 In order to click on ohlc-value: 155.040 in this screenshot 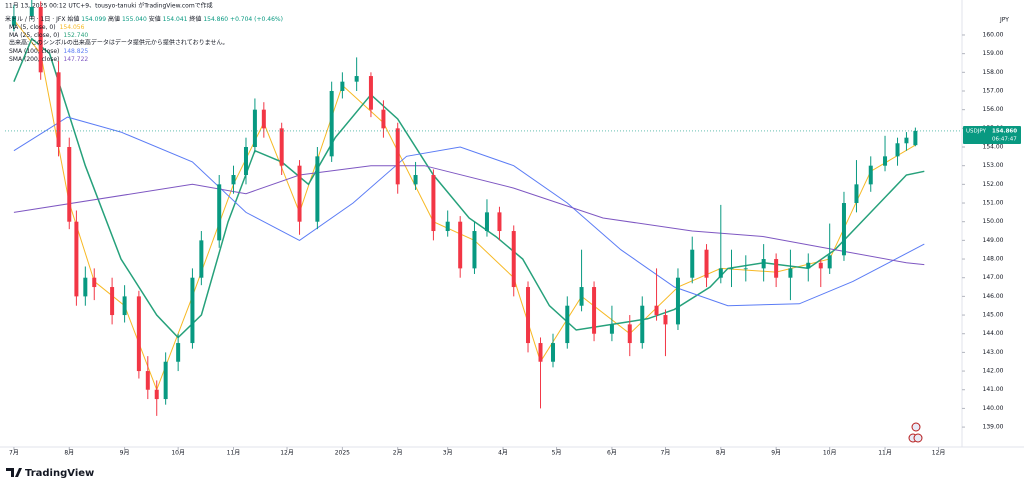, I will do `click(134, 19)`.